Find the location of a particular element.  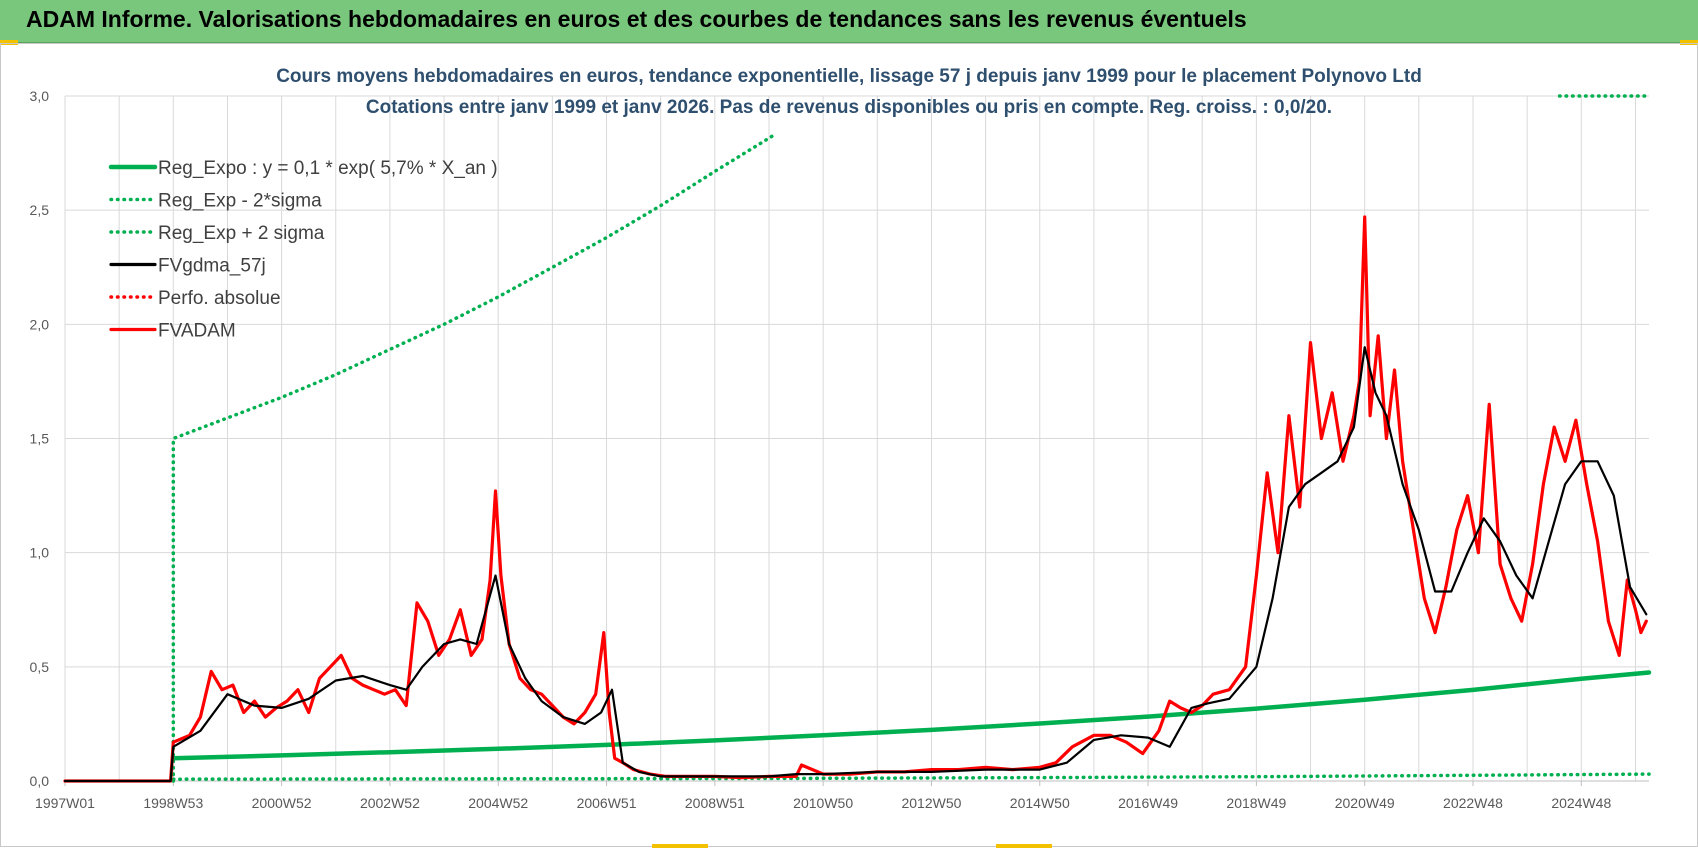

x-tick-label: 2016W49 is located at coordinates (1148, 803).